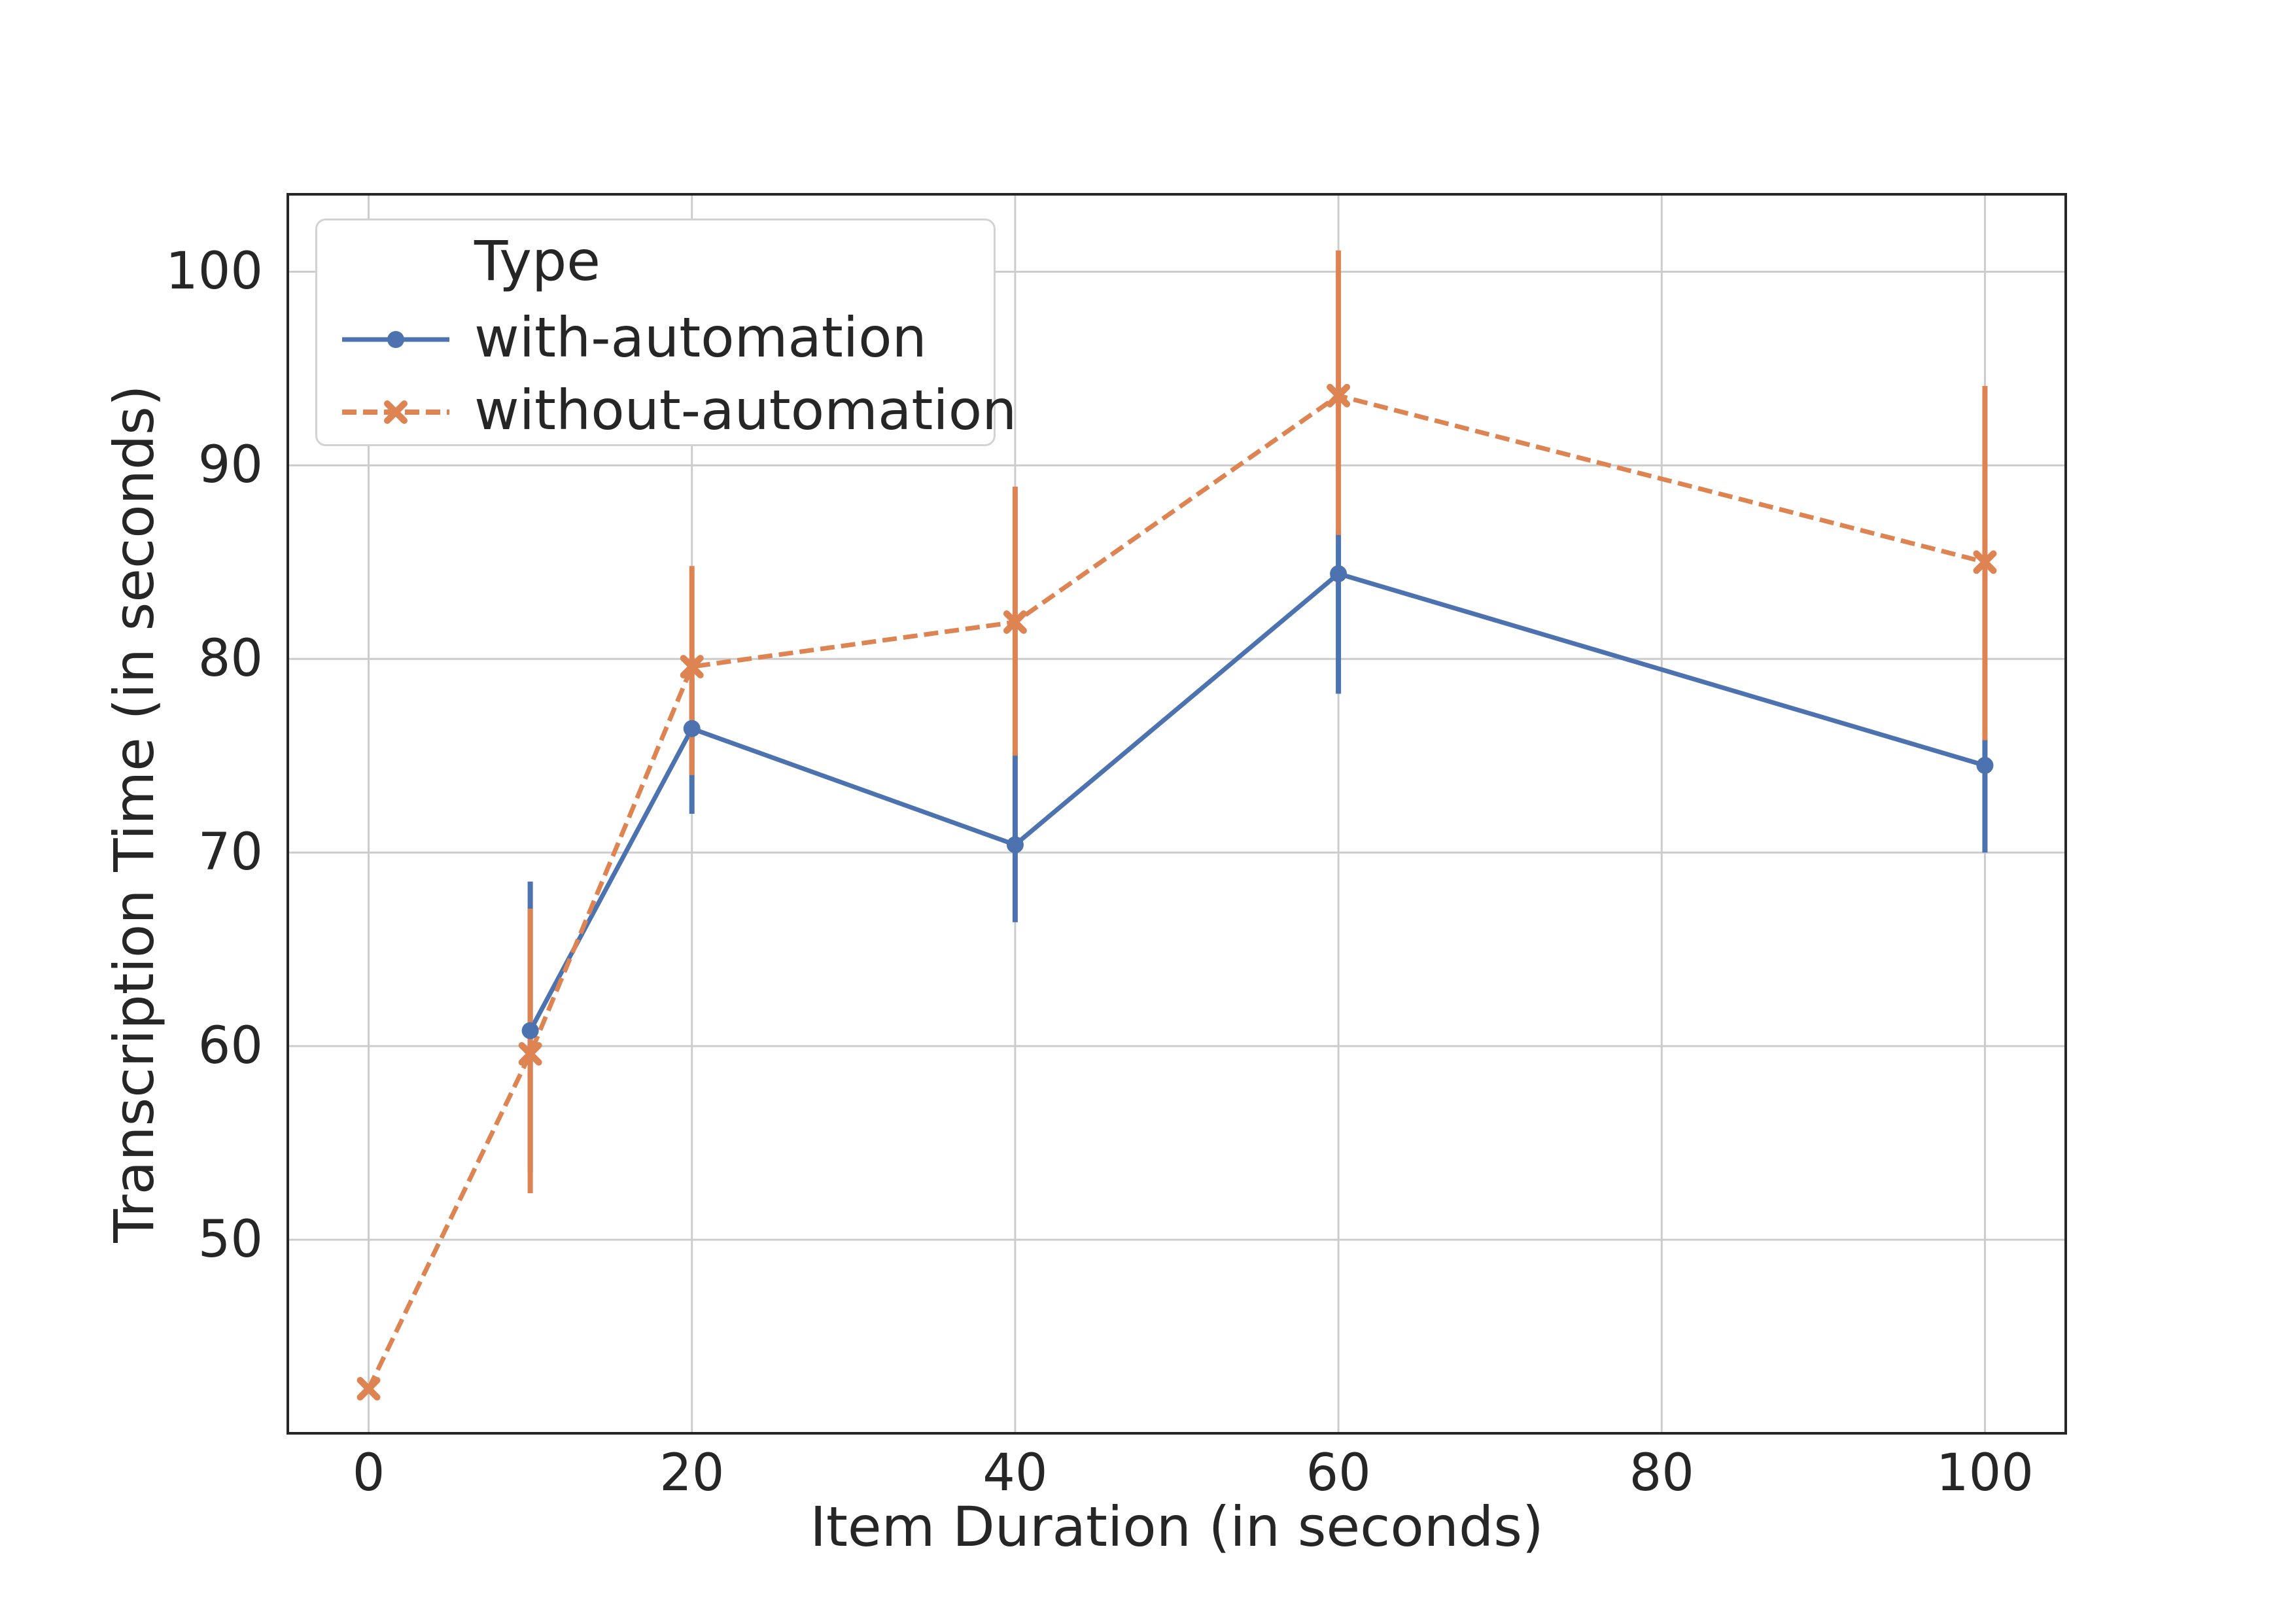 Image resolution: width=2296 pixels, height=1623 pixels. What do you see at coordinates (1015, 1474) in the screenshot?
I see `x-tick-label: 40` at bounding box center [1015, 1474].